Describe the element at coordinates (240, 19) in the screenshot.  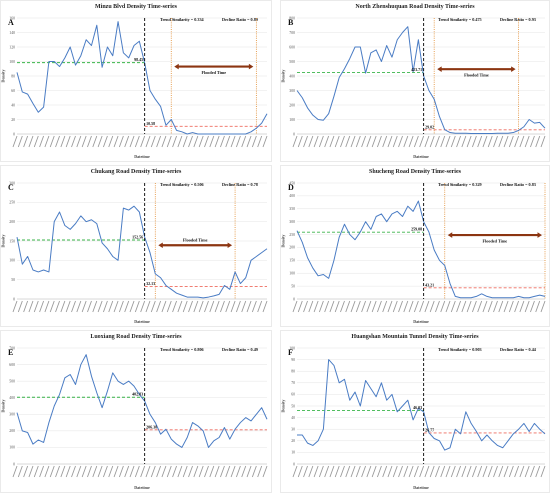
I see `decline-ratio-label: Decline Ratio = 0.89` at that location.